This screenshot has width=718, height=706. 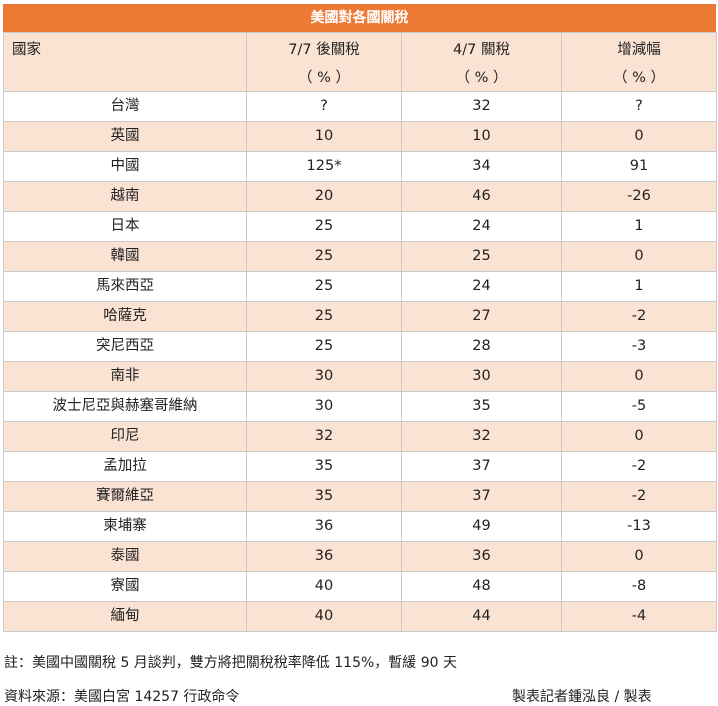 What do you see at coordinates (125, 166) in the screenshot?
I see `cell-country: 中國` at bounding box center [125, 166].